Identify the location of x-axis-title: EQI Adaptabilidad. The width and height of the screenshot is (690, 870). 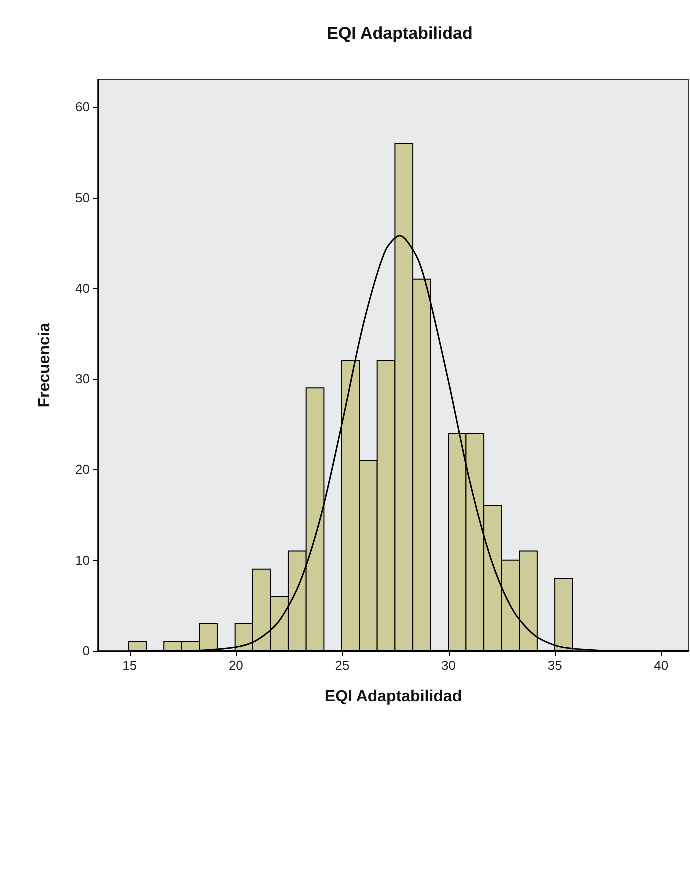
(393, 697).